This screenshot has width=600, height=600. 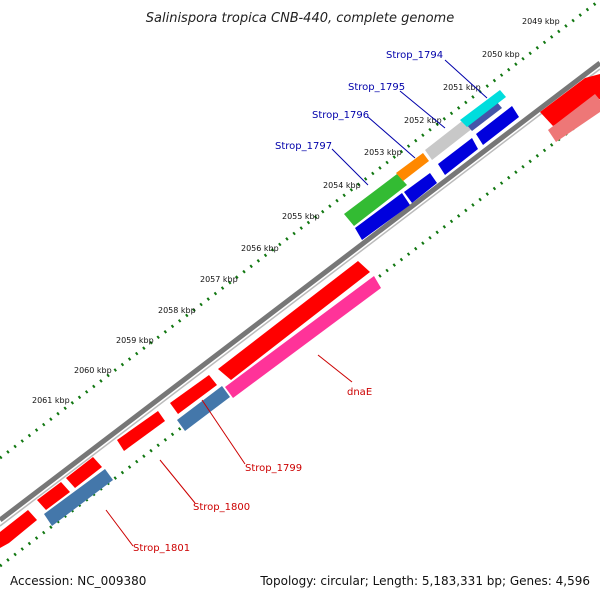 I want to click on gene-label-strop-1801: Strop_1801, so click(x=161, y=548).